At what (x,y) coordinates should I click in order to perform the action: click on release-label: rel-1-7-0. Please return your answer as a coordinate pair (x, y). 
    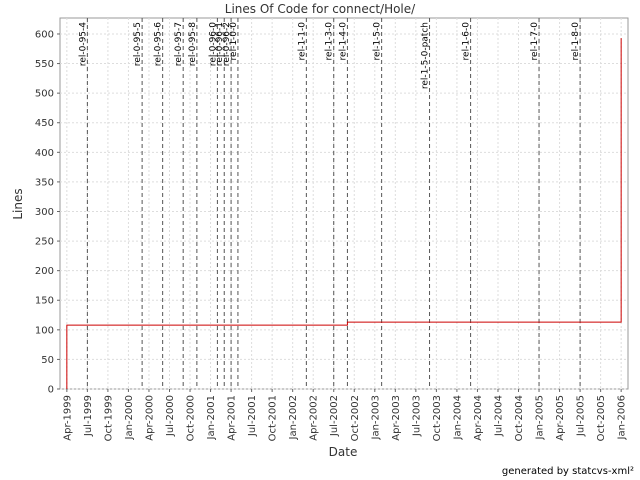
    Looking at the image, I should click on (535, 41).